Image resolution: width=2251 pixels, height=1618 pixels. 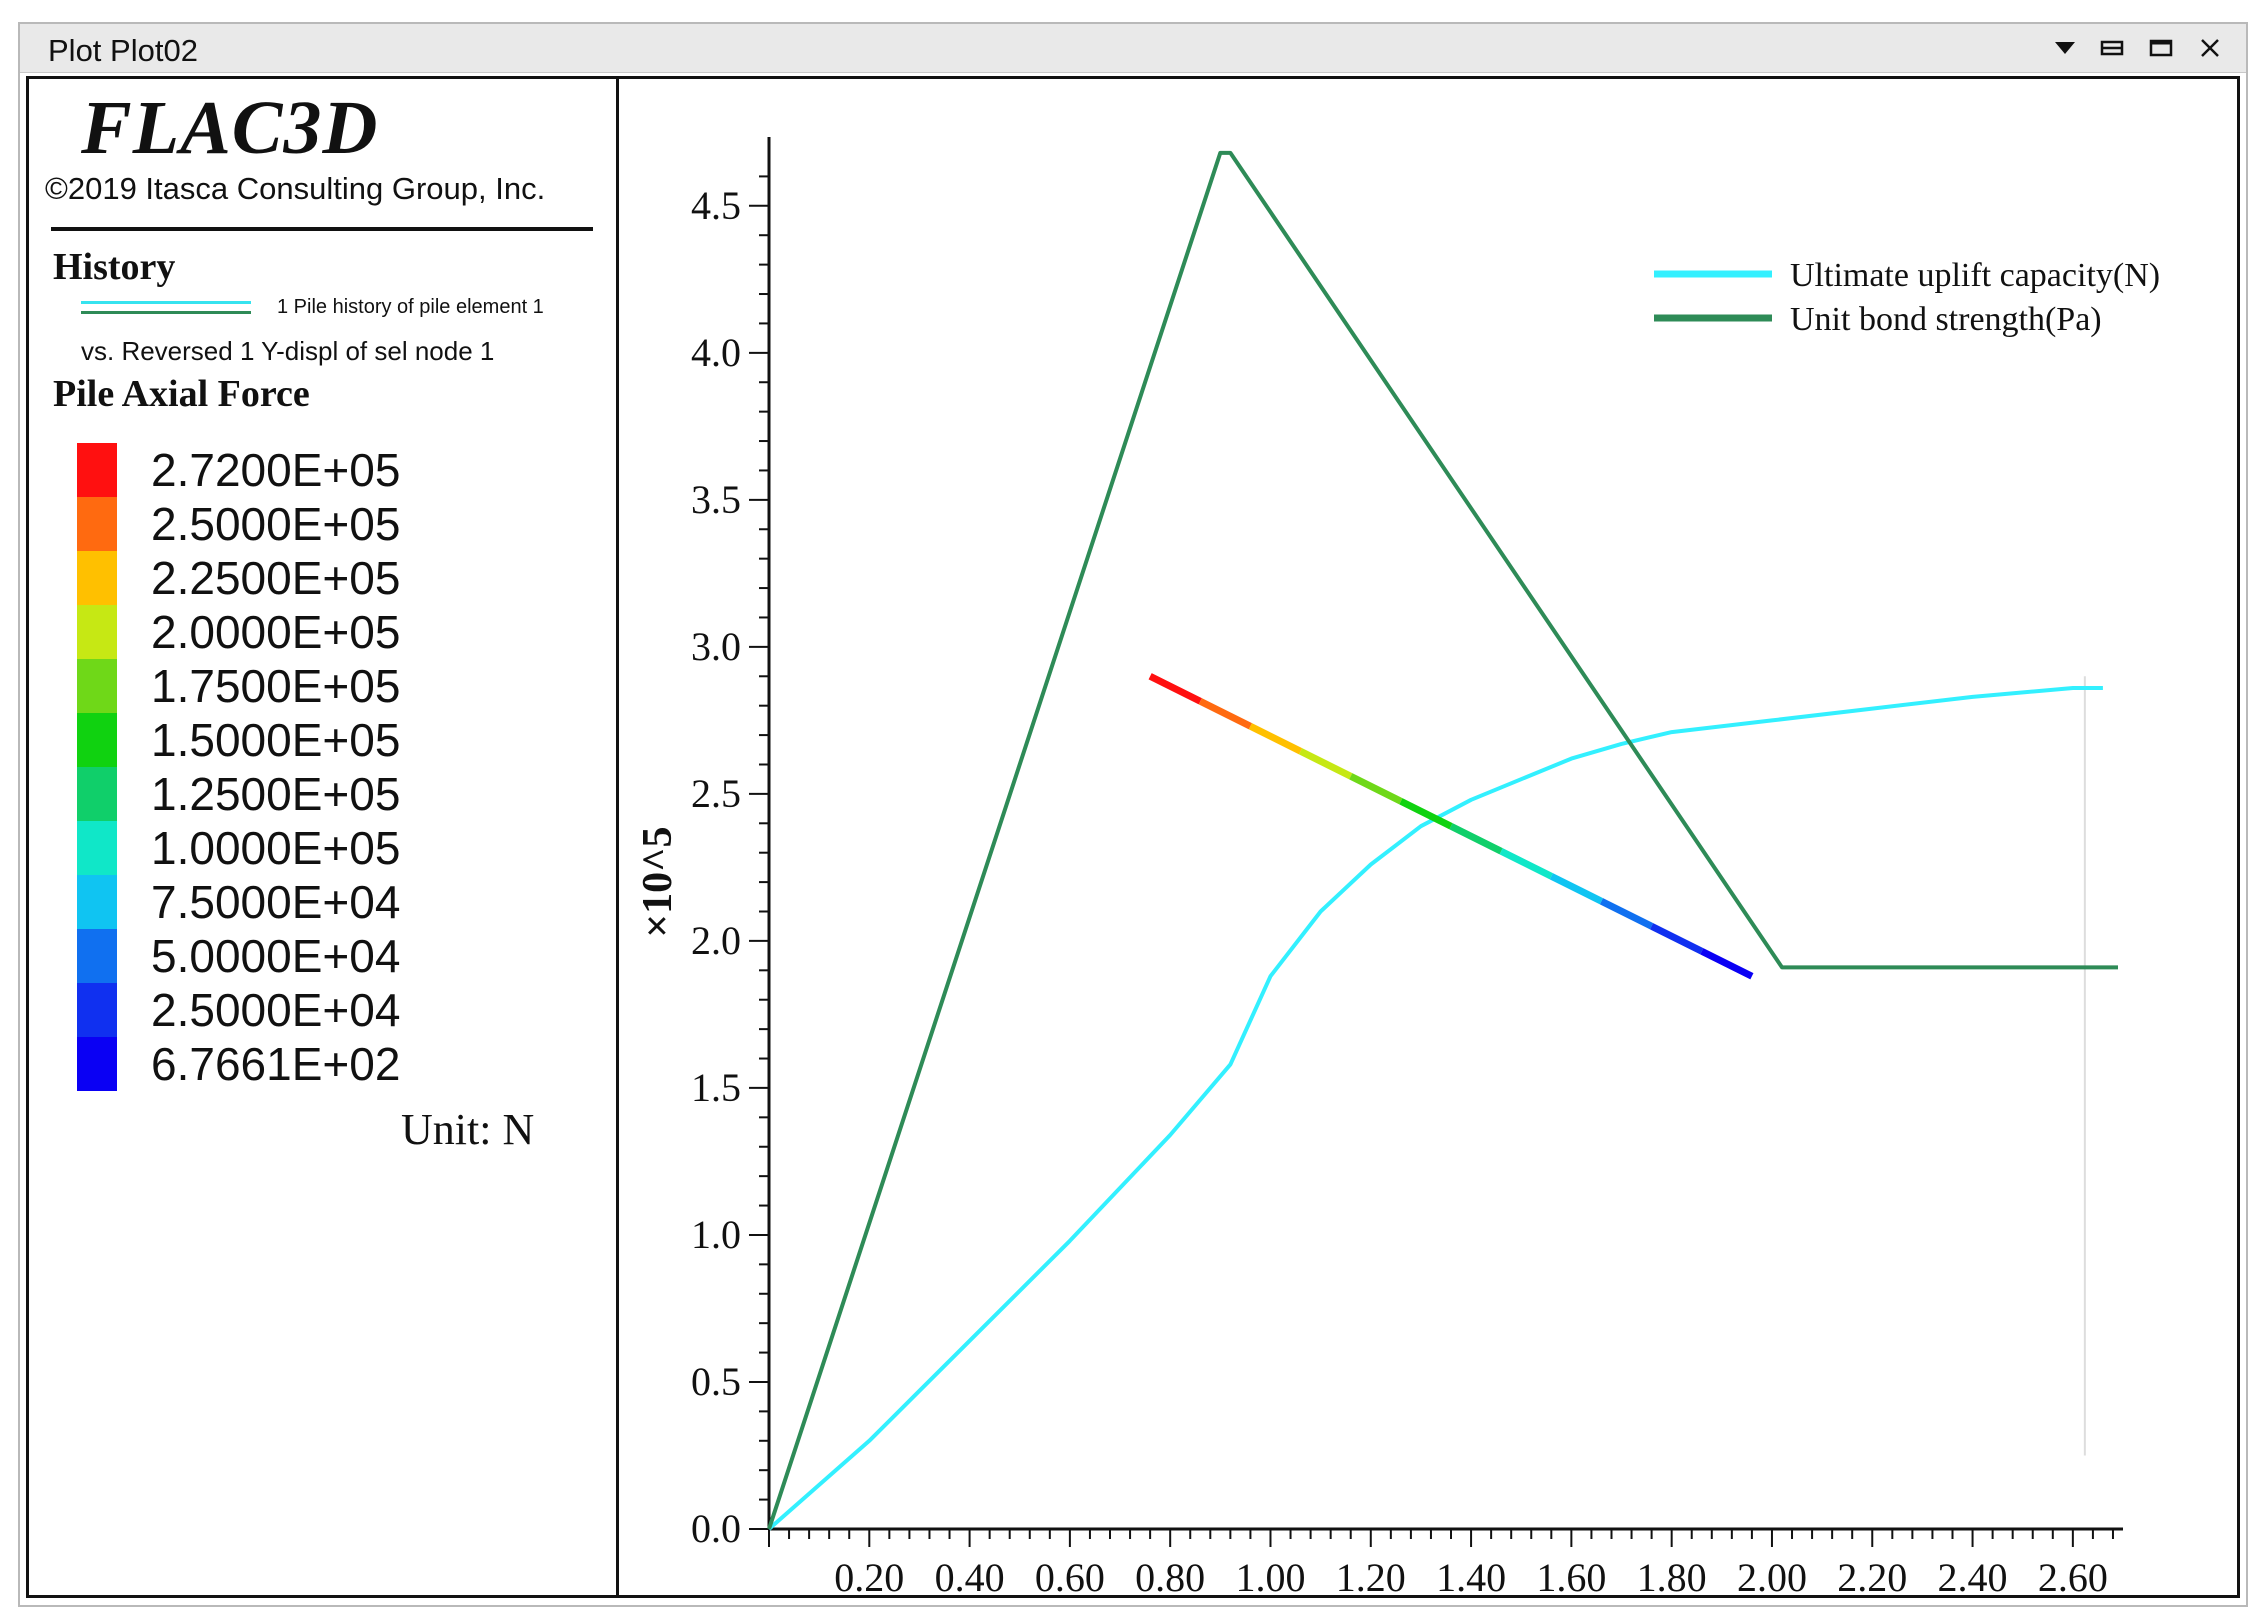 What do you see at coordinates (276, 524) in the screenshot?
I see `colorbar-label: 2.5000E+05` at bounding box center [276, 524].